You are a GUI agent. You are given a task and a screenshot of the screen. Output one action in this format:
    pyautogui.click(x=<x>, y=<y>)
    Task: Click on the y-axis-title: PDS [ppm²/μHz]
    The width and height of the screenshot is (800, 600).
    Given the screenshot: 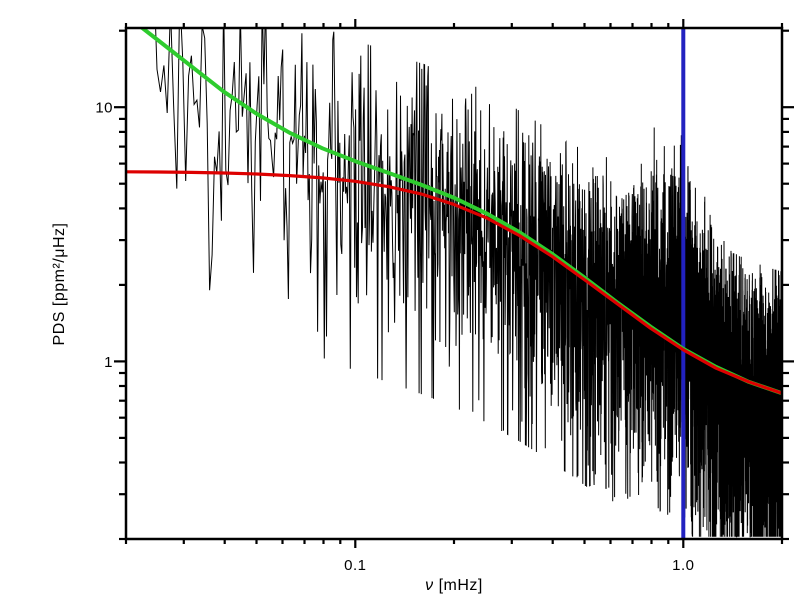 What is the action you would take?
    pyautogui.click(x=59, y=284)
    